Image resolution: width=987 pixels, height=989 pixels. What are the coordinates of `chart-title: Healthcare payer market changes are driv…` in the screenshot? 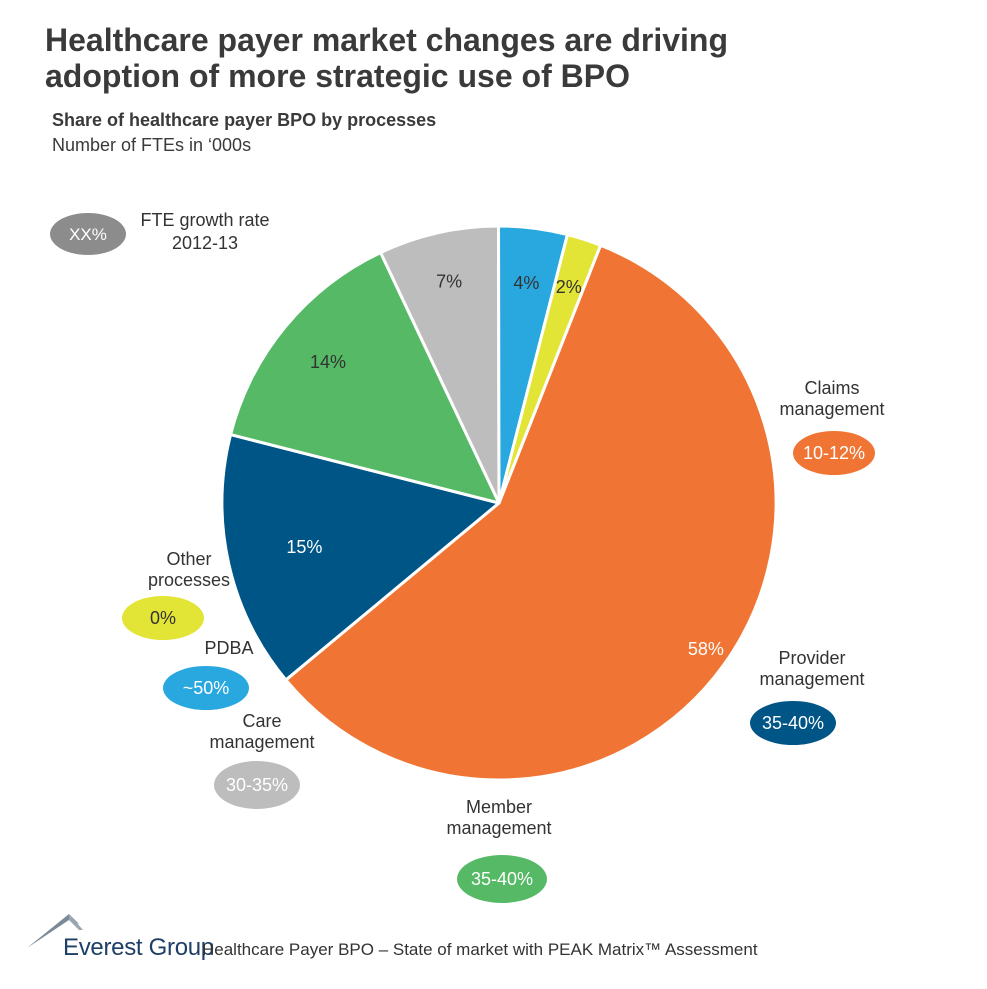 It's located at (505, 58).